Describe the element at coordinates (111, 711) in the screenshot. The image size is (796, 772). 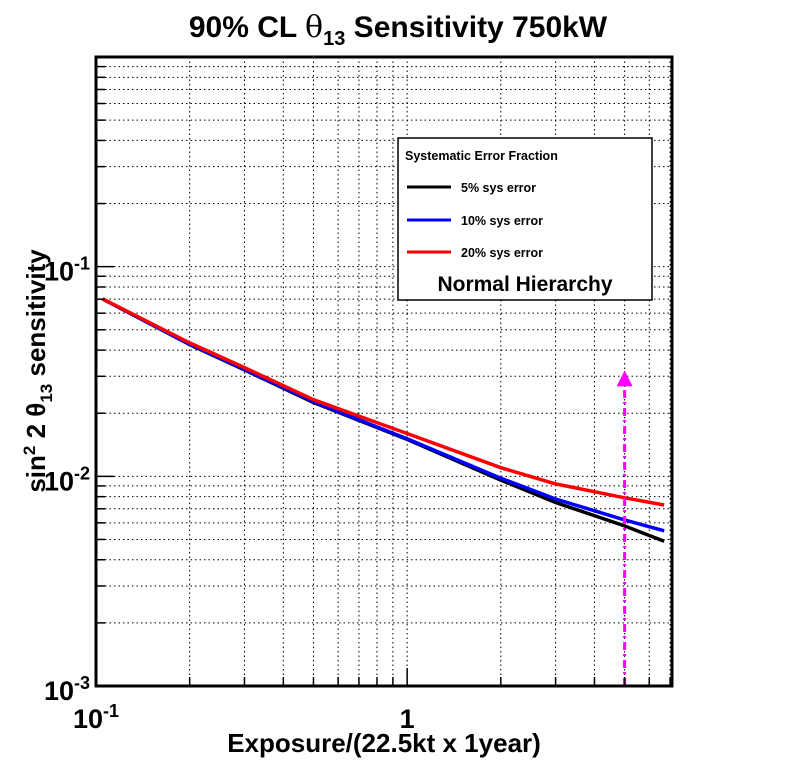
I see `x-tick-label-exp: -1` at that location.